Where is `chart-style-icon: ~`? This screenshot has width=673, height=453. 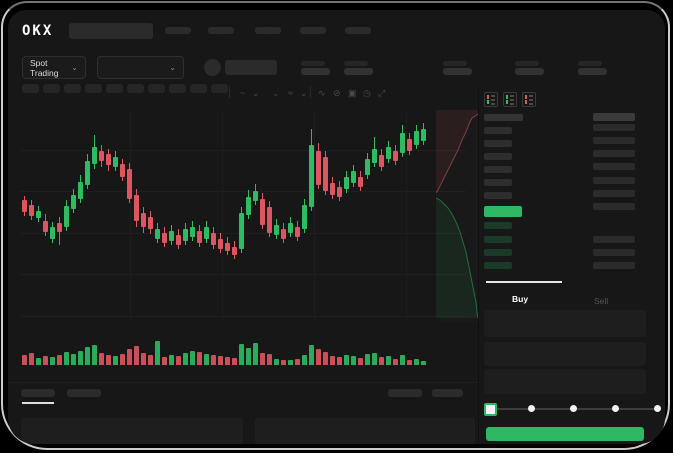 chart-style-icon: ~ is located at coordinates (243, 93).